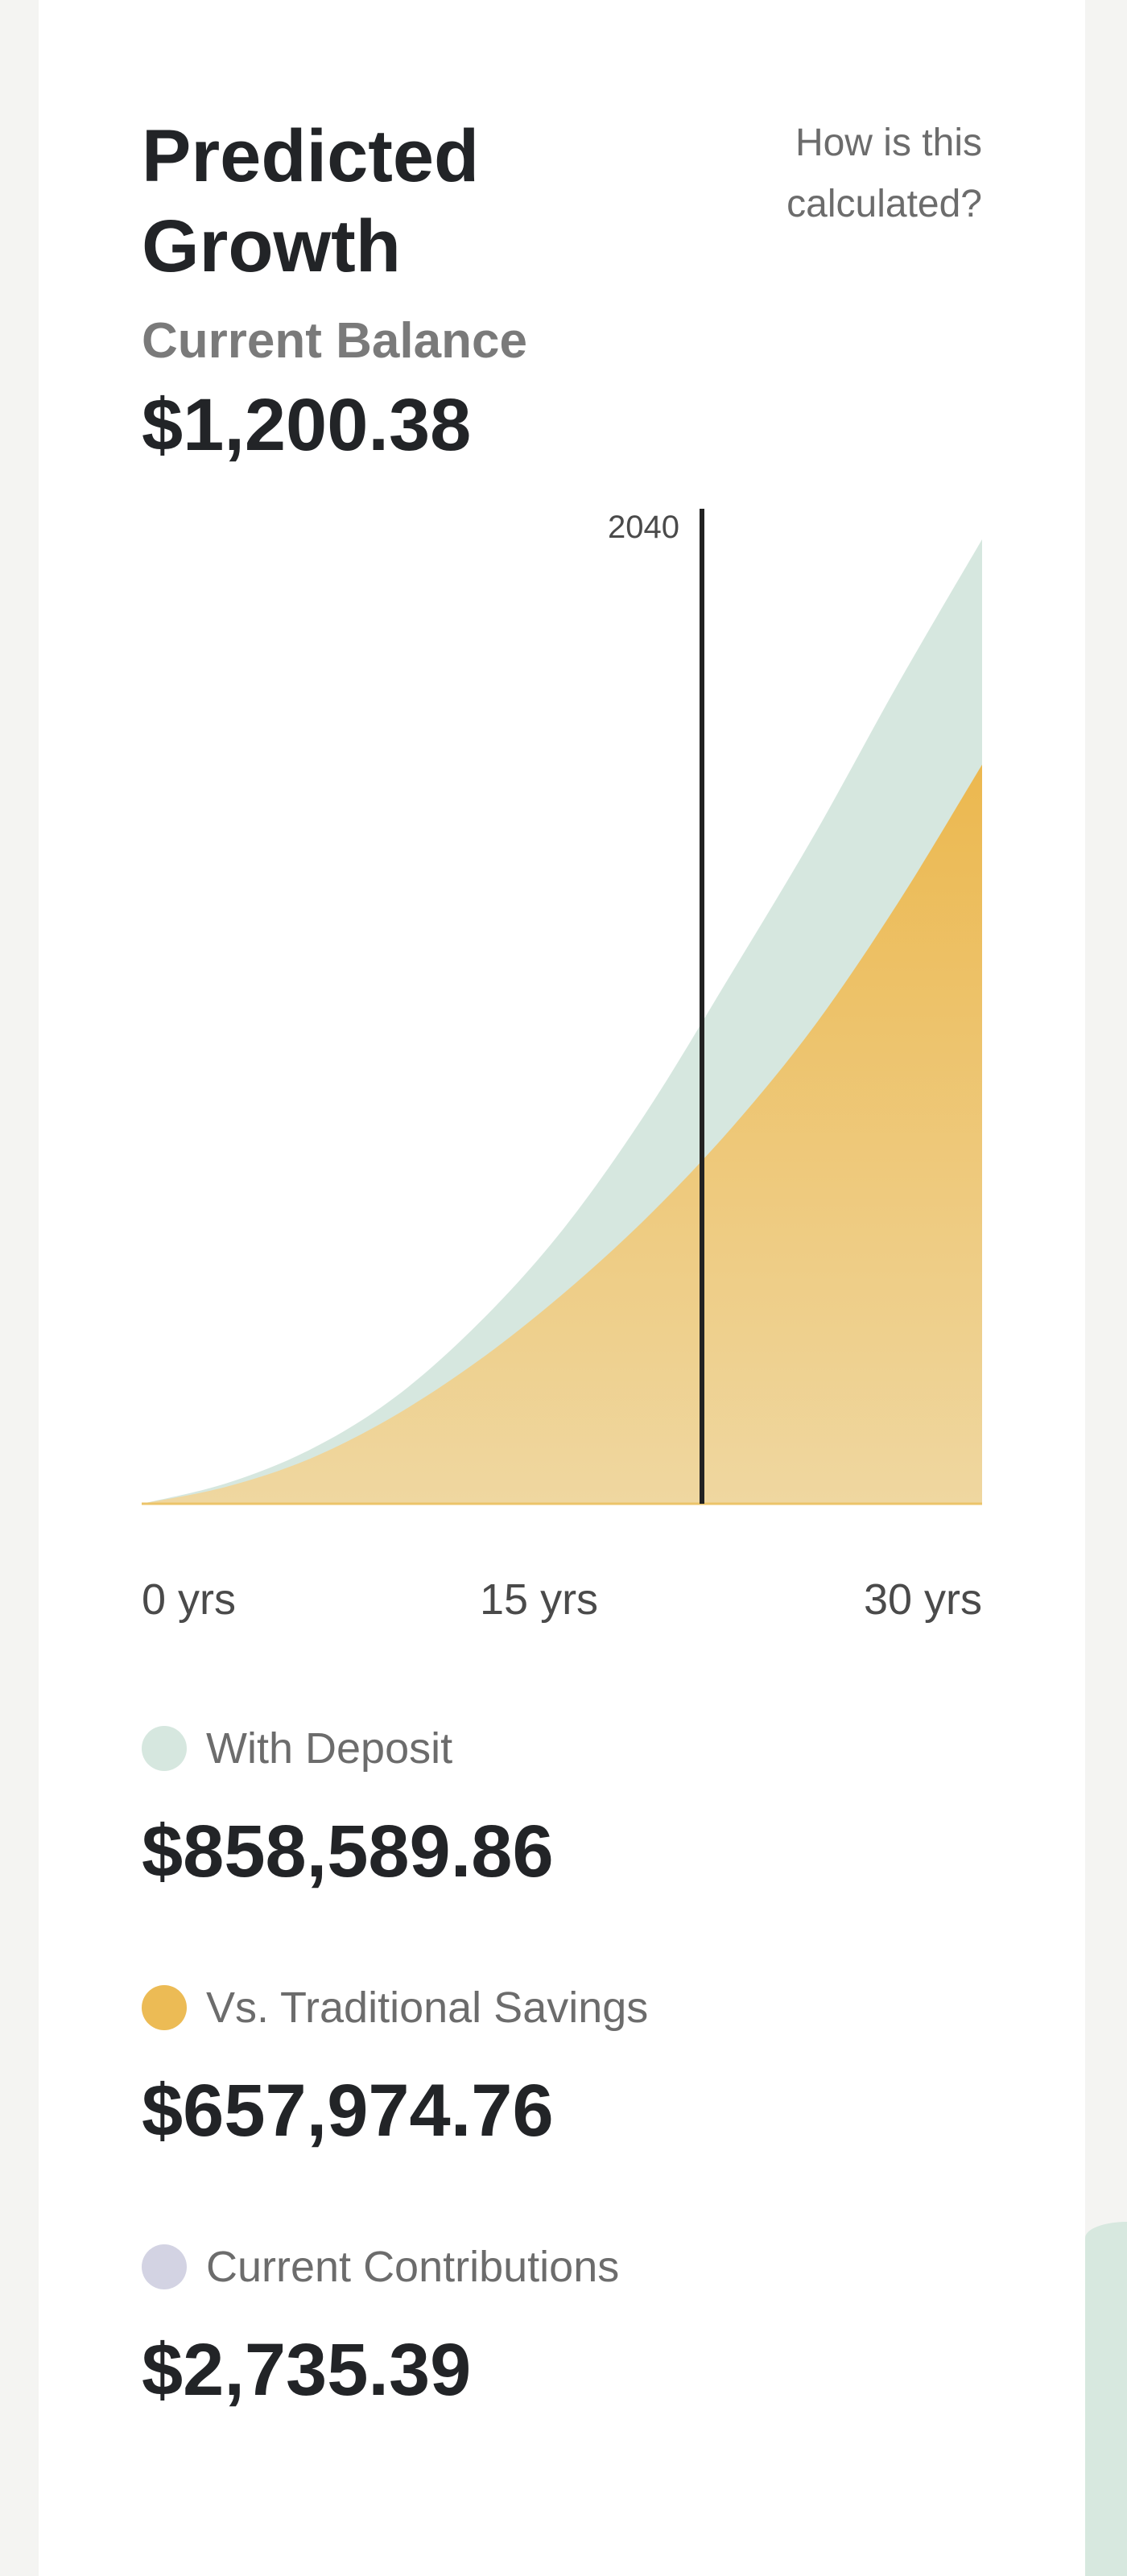 The height and width of the screenshot is (2576, 1127). I want to click on x-tick-label: 15 yrs, so click(539, 1599).